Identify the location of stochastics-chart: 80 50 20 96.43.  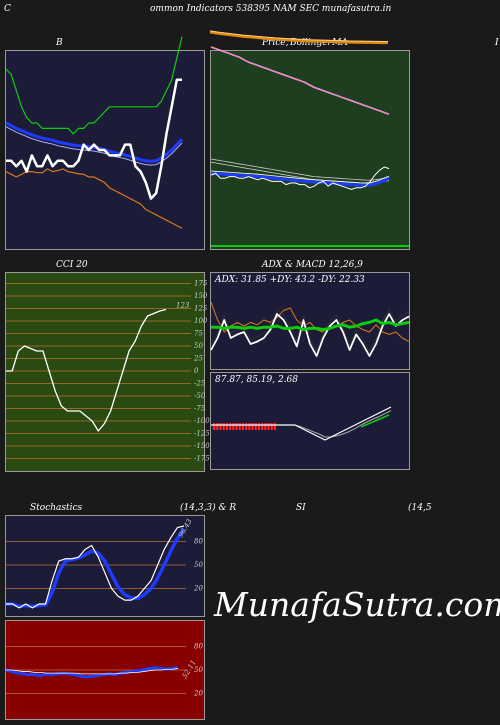
(104, 563).